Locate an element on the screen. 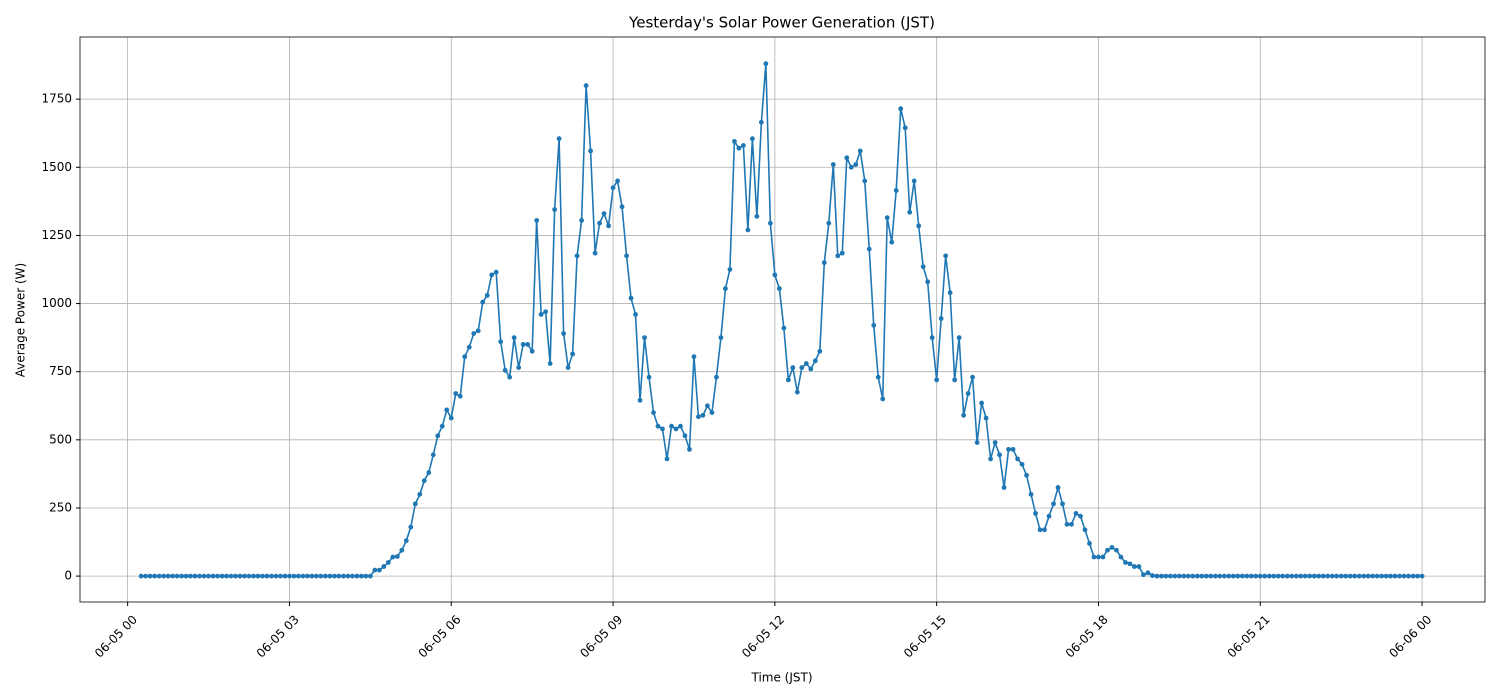 The width and height of the screenshot is (1500, 700). x-tick-label: 06-05 06 is located at coordinates (440, 636).